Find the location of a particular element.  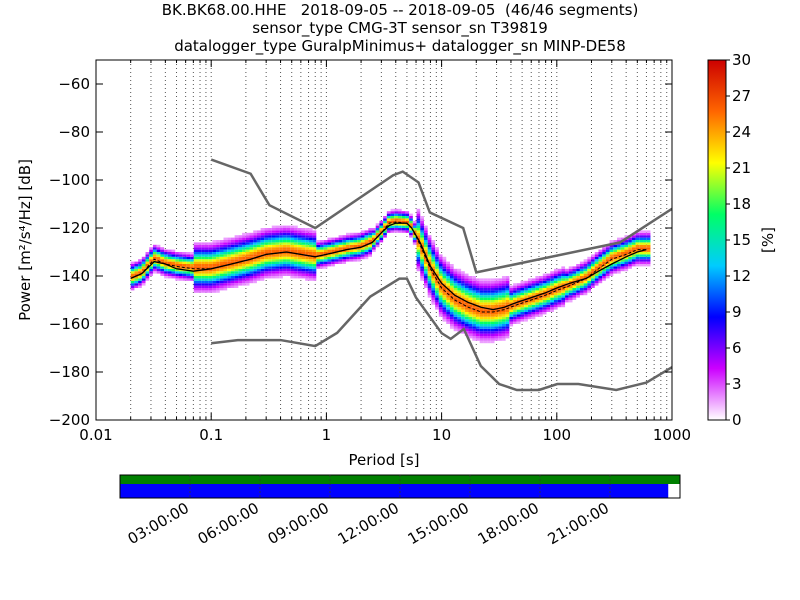

colorbar-tick-label: 30 is located at coordinates (741, 60).